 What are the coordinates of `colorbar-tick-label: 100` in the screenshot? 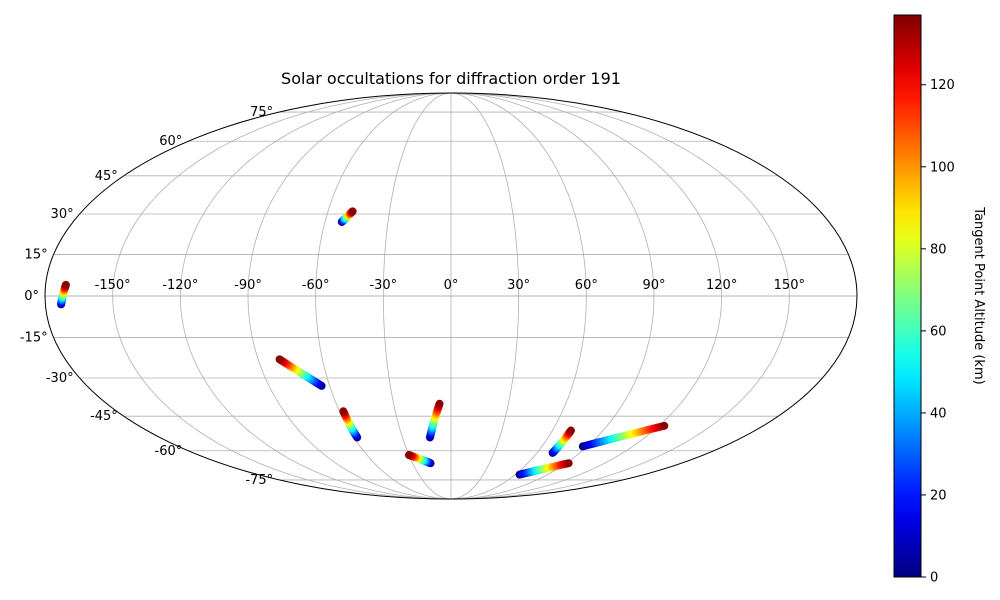 It's located at (942, 167).